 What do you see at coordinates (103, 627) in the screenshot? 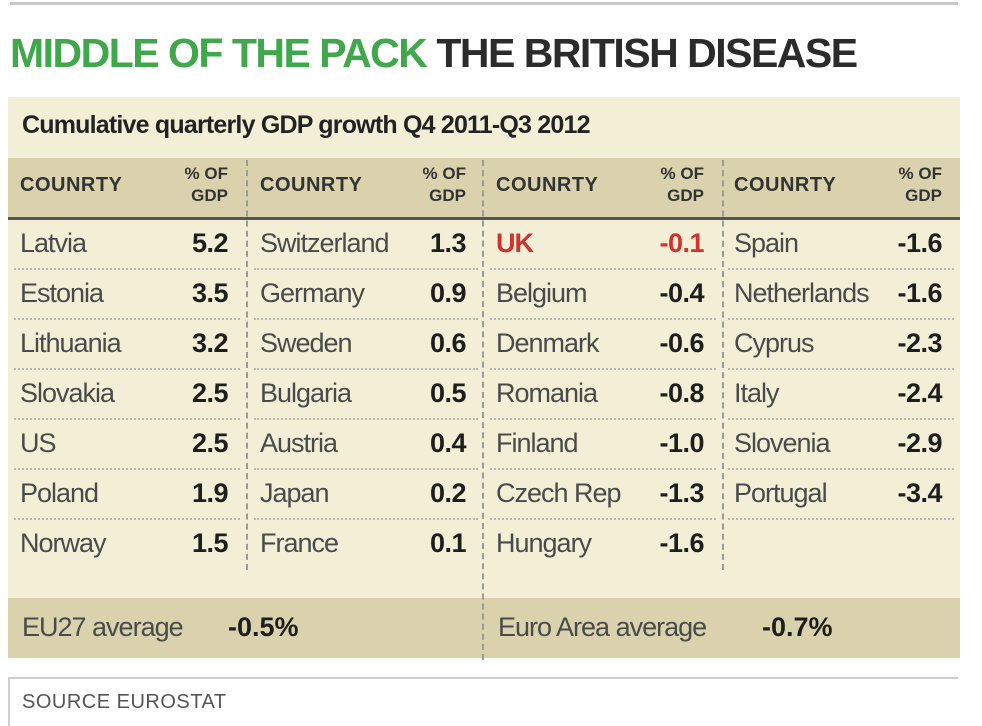
I see `average-label: EU27 average` at bounding box center [103, 627].